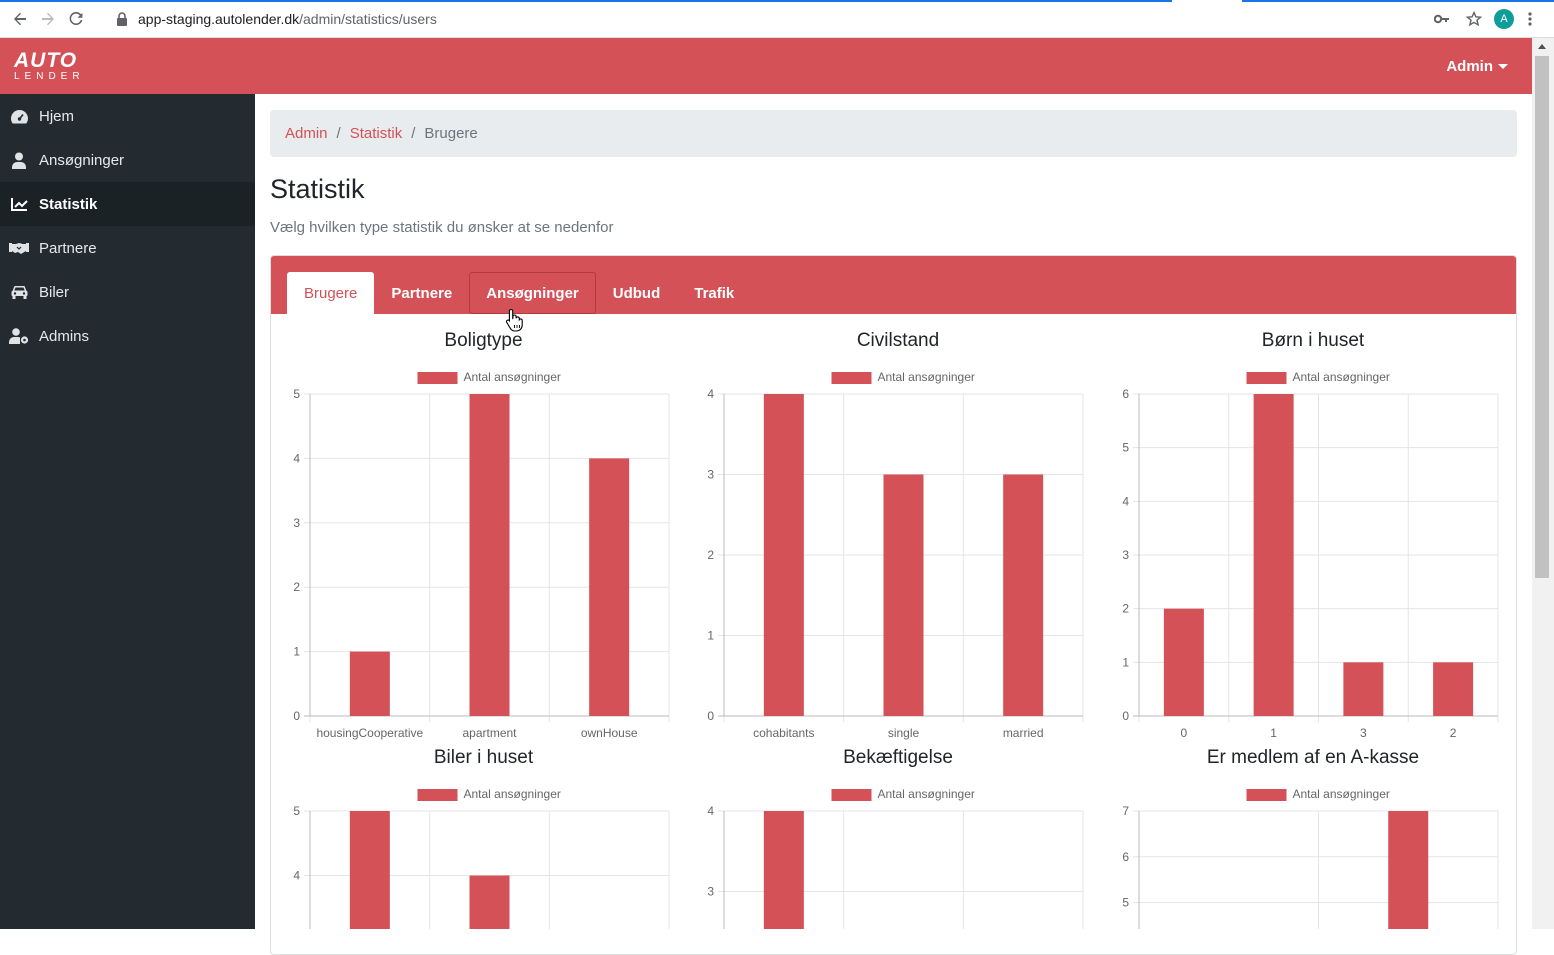 The image size is (1554, 955). I want to click on sidebar-item-label: Statistik, so click(68, 204).